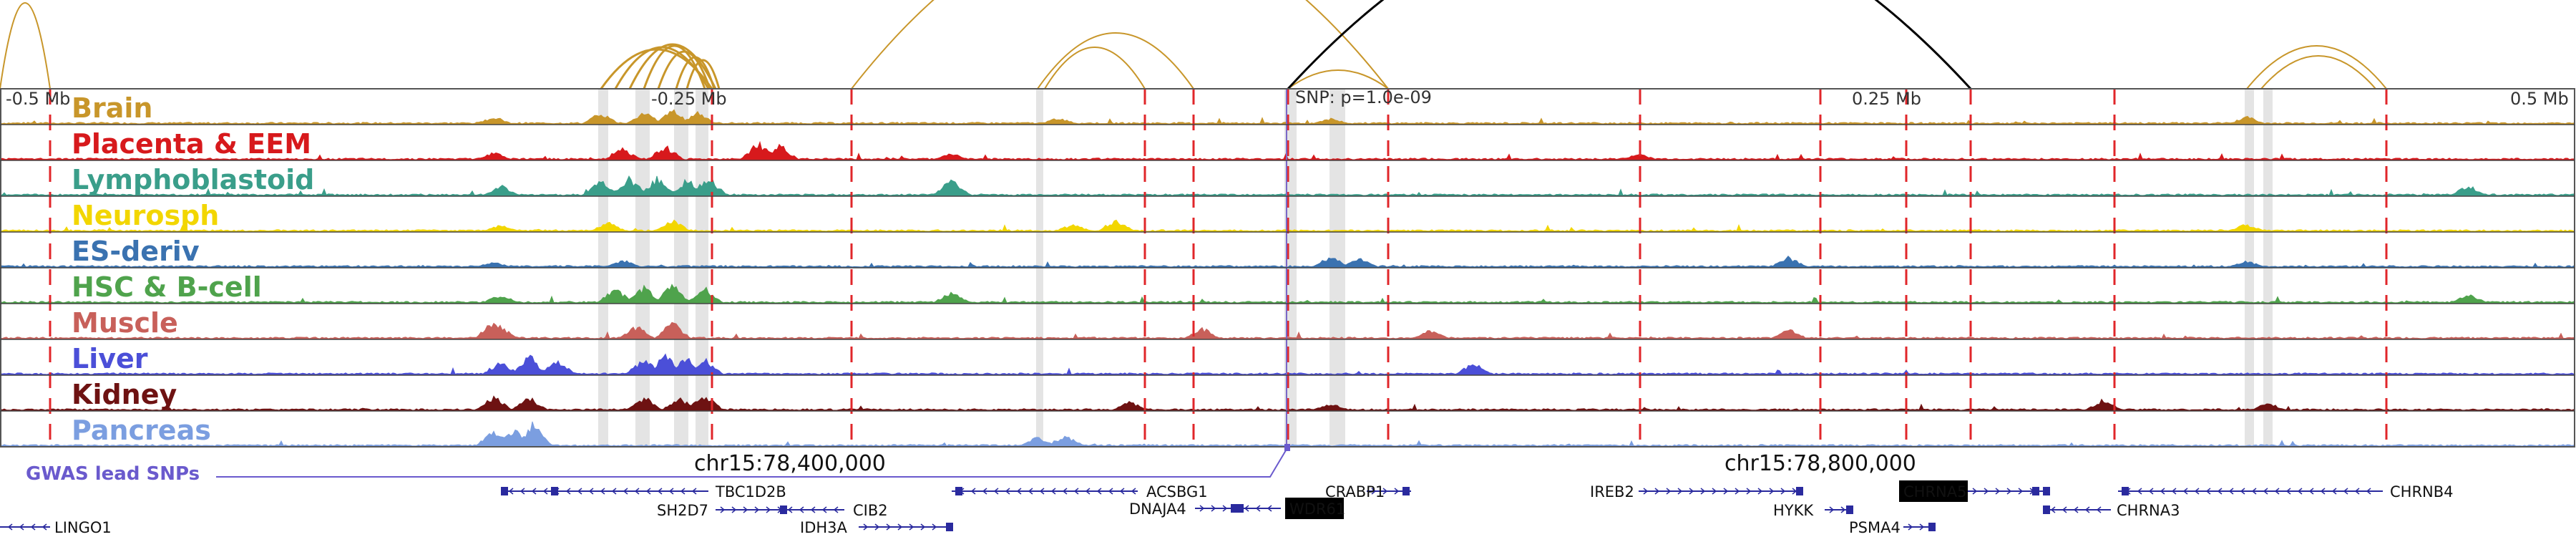 This screenshot has width=2576, height=537. I want to click on track-label-0: Brain, so click(112, 108).